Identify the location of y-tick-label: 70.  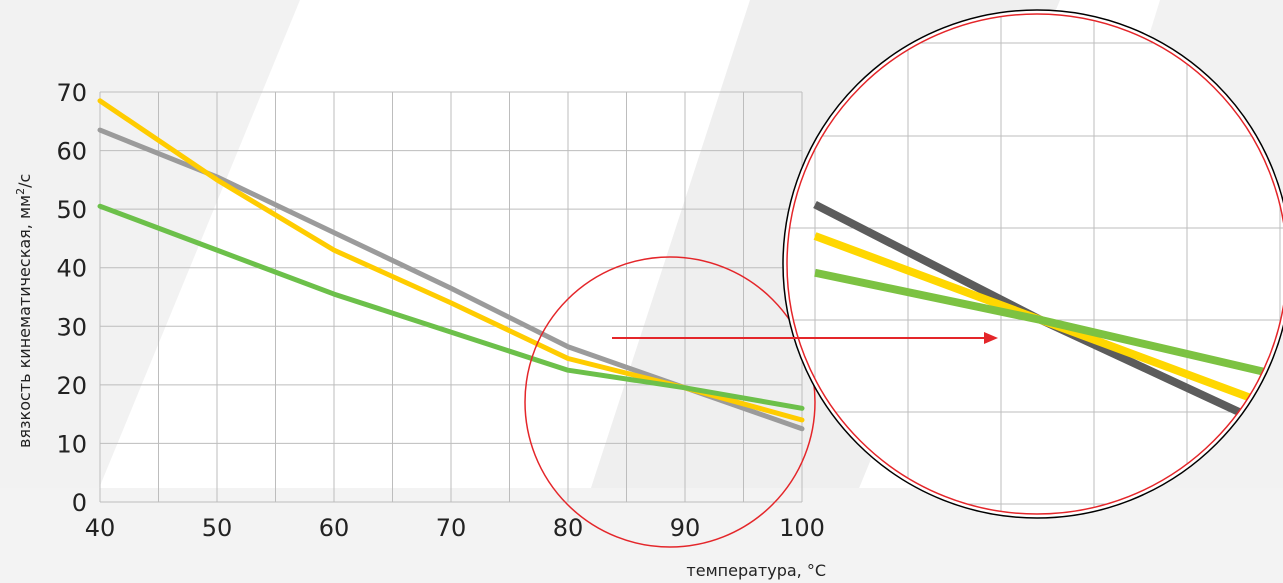
(71, 93).